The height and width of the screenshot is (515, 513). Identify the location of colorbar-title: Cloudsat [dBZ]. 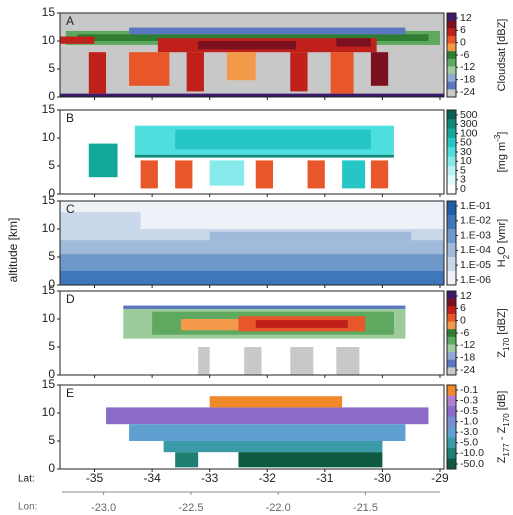
(502, 55).